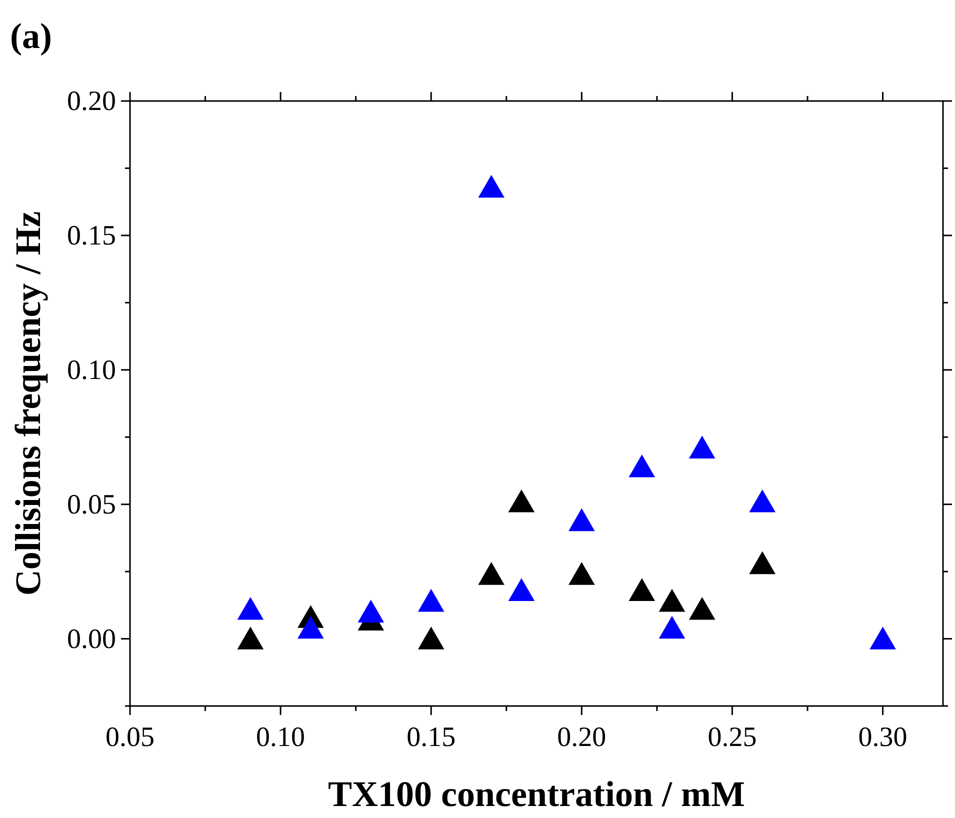 This screenshot has height=818, width=955. Describe the element at coordinates (91, 236) in the screenshot. I see `y-tick-label: 0.15` at that location.